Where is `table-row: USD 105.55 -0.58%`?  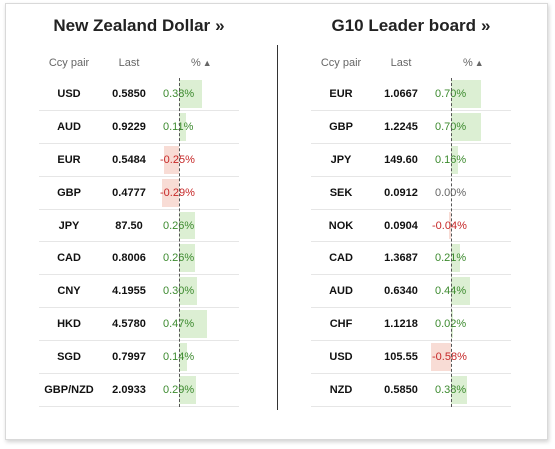 table-row: USD 105.55 -0.58% is located at coordinates (411, 358).